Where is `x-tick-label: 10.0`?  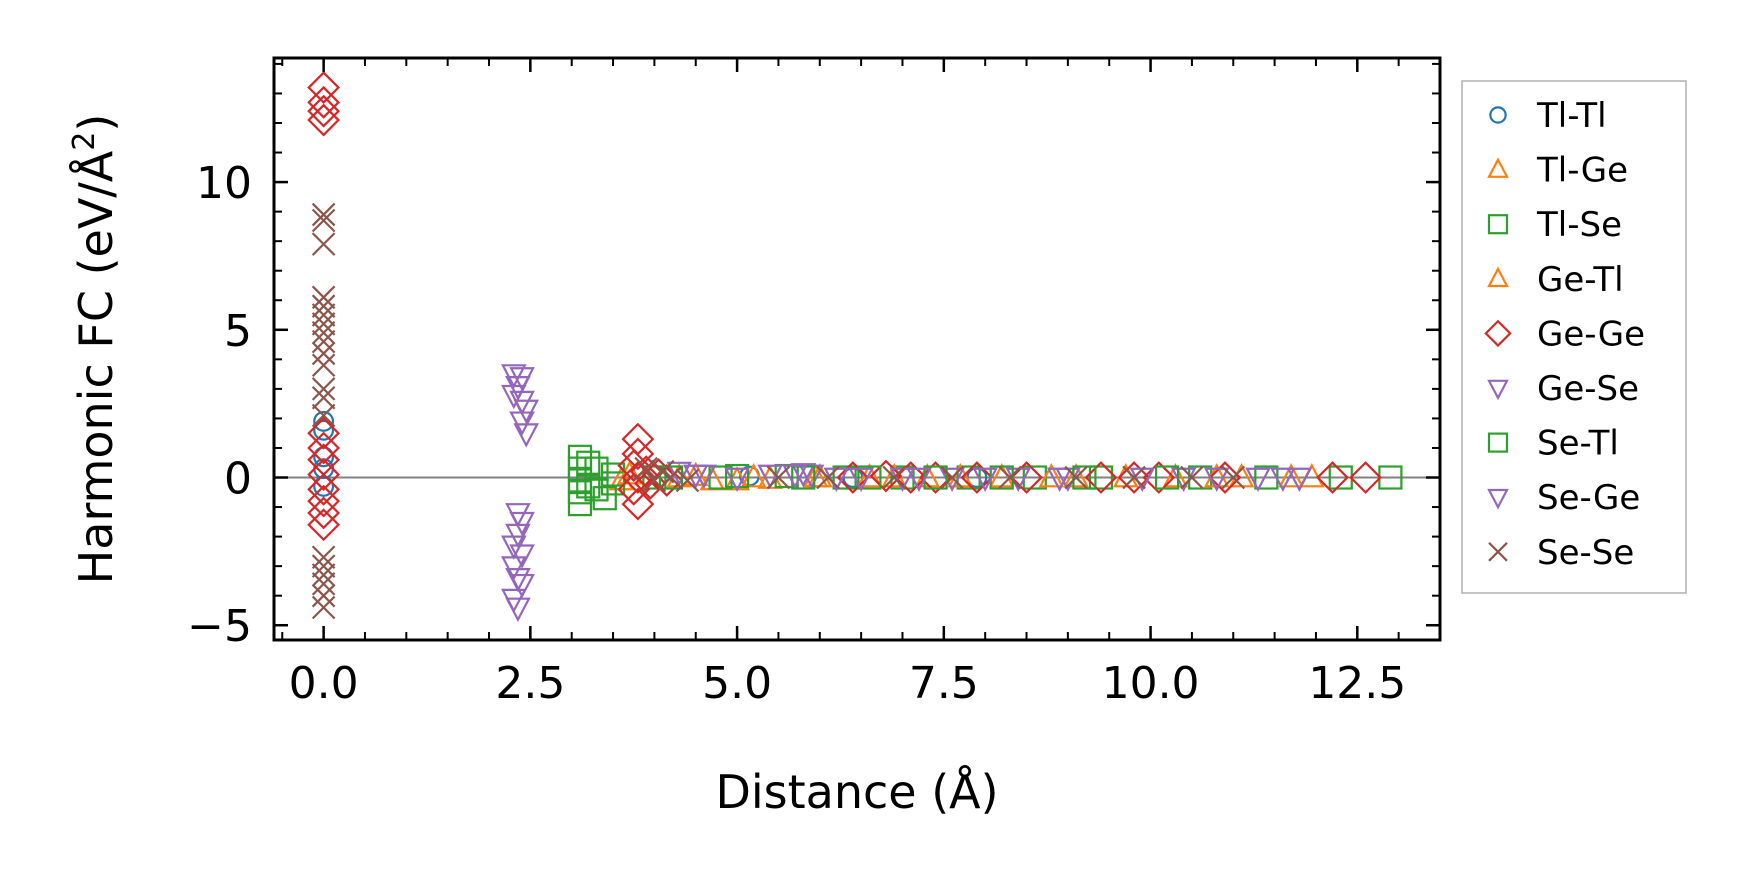 x-tick-label: 10.0 is located at coordinates (1151, 683).